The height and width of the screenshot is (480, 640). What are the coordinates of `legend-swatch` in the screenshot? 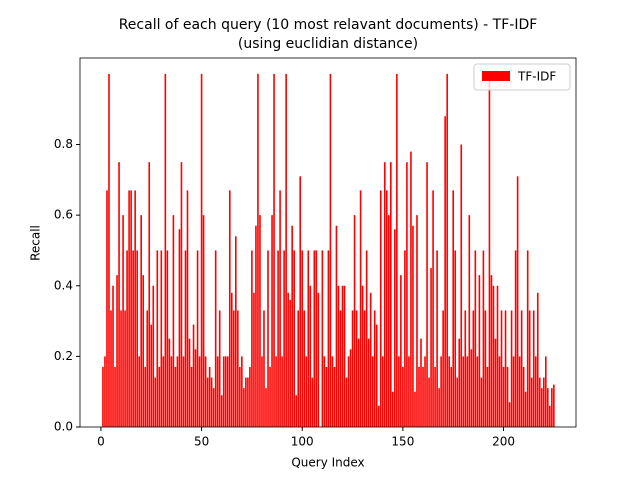 It's located at (496, 76).